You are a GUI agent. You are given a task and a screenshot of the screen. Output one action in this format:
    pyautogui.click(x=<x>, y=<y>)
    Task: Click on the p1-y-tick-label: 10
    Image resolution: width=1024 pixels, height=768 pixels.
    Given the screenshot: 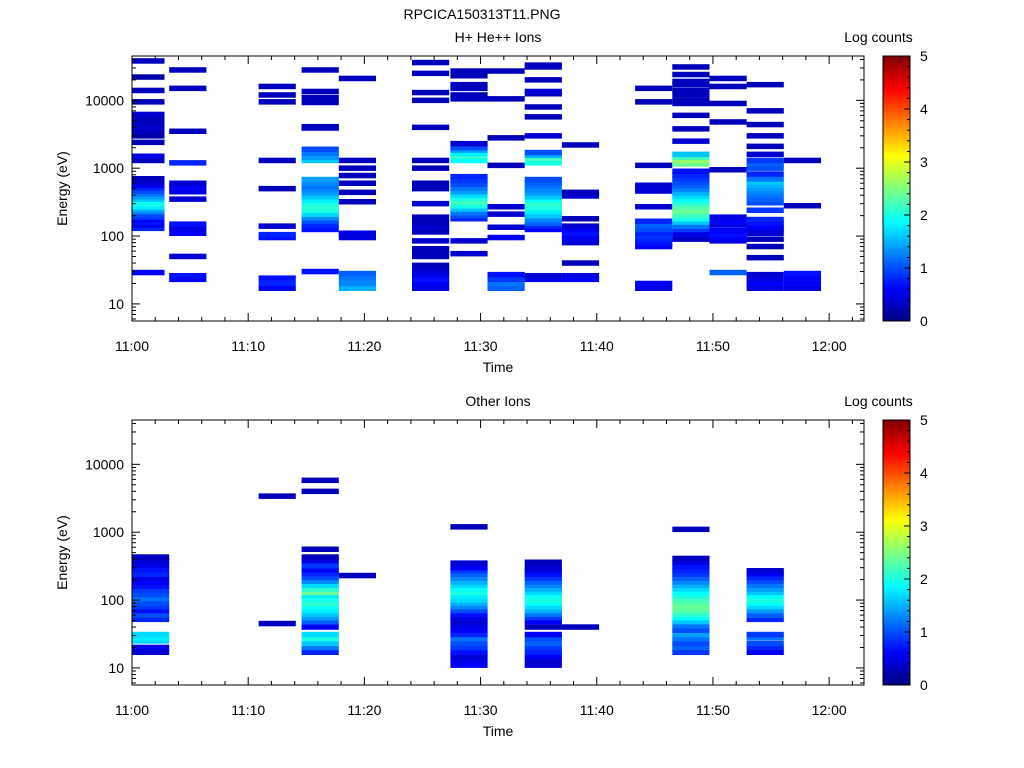 What is the action you would take?
    pyautogui.click(x=116, y=304)
    